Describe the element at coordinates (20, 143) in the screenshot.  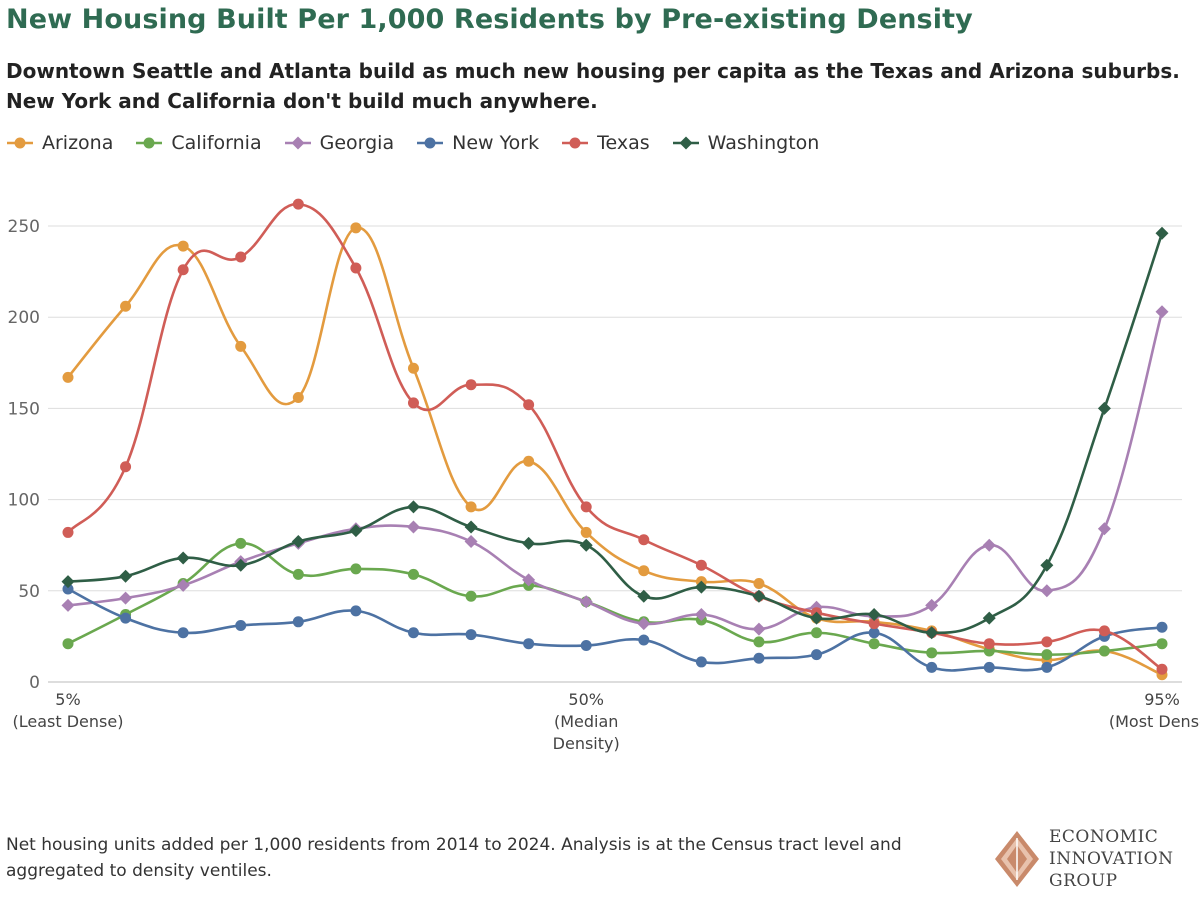
I see `legend-swatch-arizona` at that location.